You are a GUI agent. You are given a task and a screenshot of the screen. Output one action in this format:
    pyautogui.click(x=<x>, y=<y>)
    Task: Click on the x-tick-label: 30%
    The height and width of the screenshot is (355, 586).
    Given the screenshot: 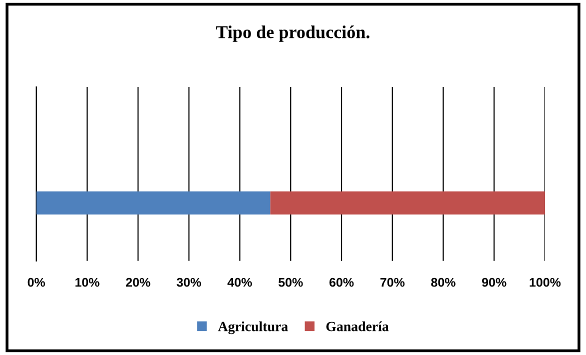 What is the action you would take?
    pyautogui.click(x=189, y=282)
    